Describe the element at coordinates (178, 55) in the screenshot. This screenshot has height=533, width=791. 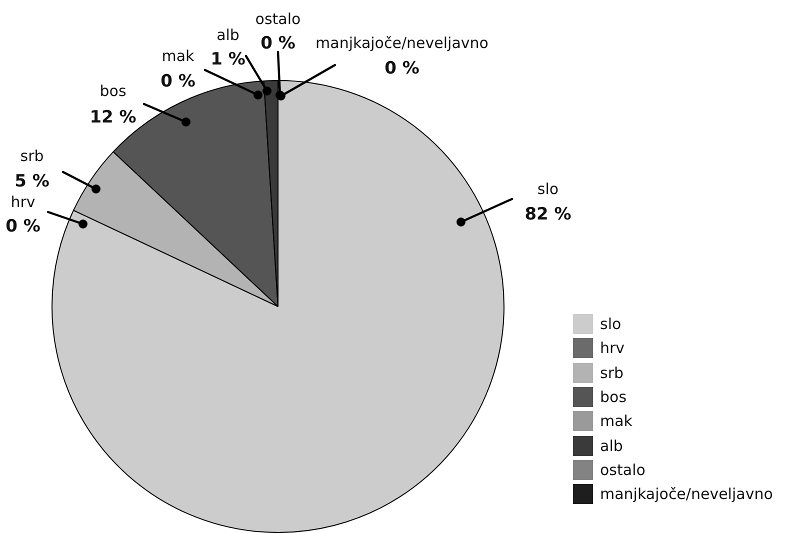
I see `category-label: mak` at that location.